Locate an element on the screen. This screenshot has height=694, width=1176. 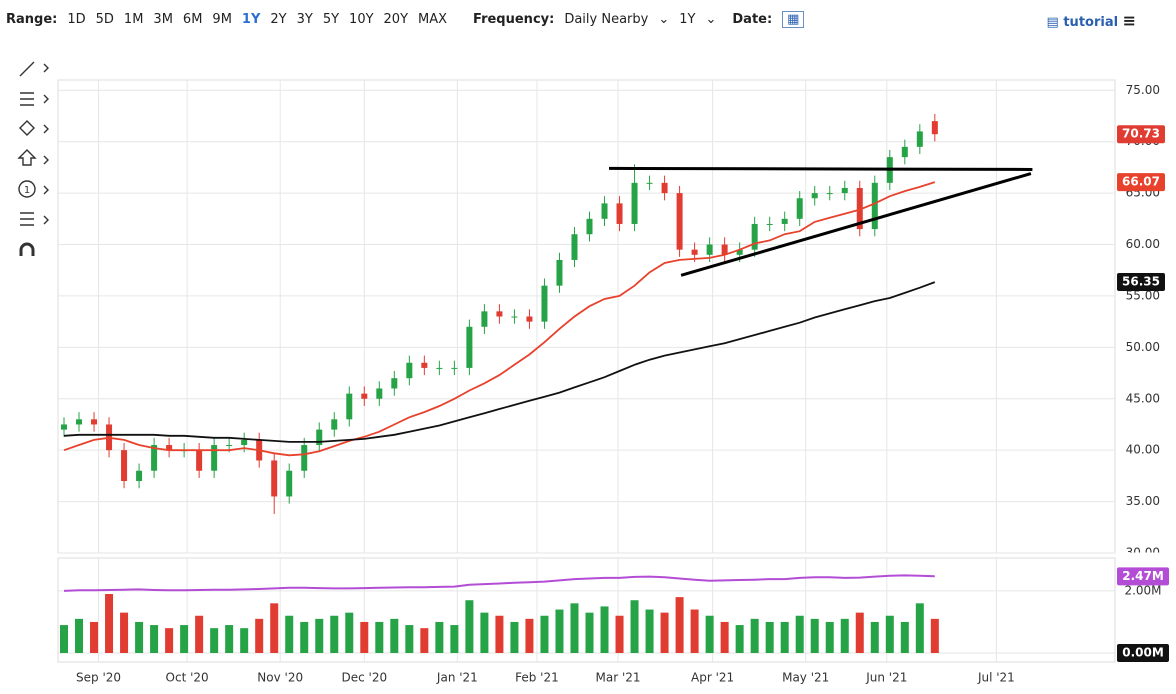
range-button: 3M is located at coordinates (163, 19).